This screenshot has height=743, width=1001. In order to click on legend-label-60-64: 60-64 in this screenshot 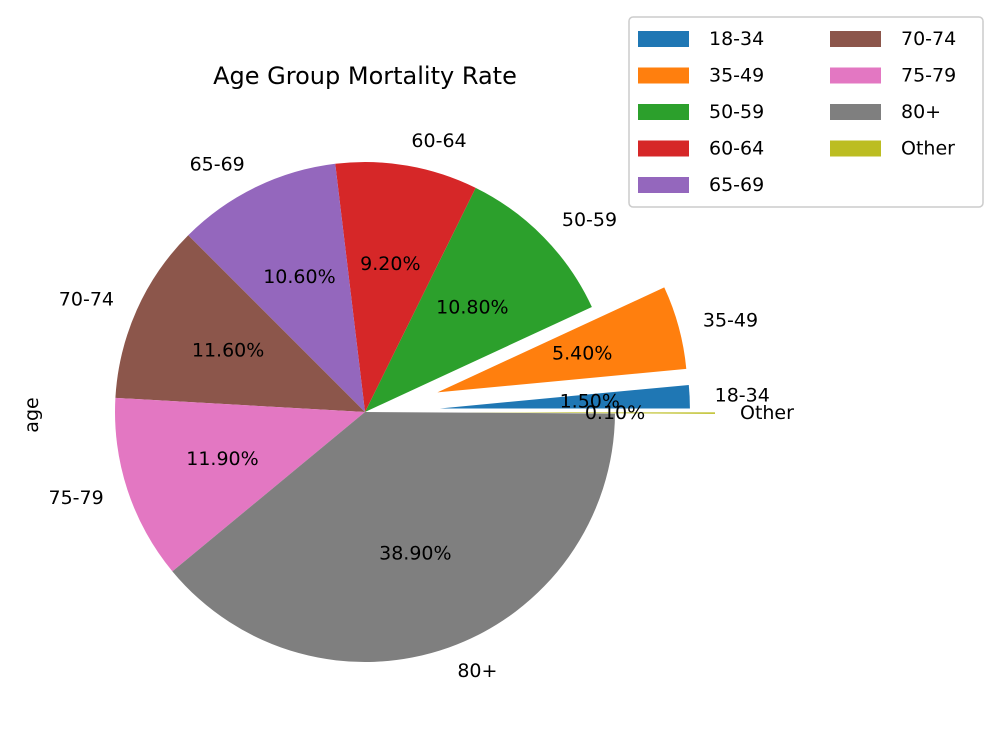, I will do `click(736, 149)`.